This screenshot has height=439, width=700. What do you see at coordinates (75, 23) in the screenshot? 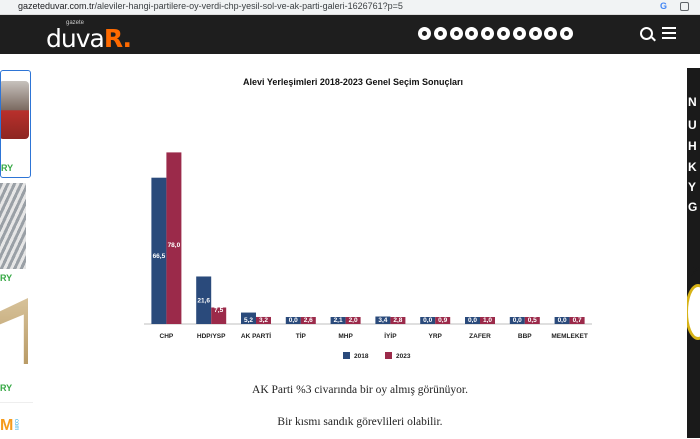
I see `logo-small-text: gazete` at bounding box center [75, 23].